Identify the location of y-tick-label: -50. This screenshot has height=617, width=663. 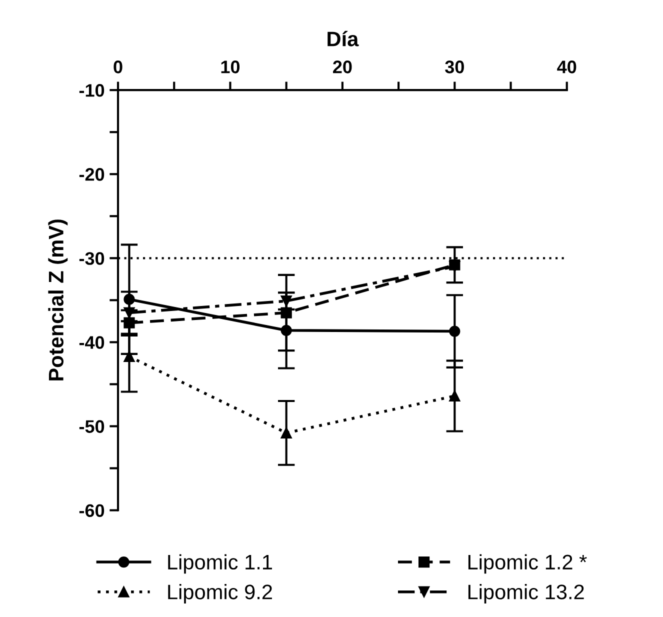
(91, 426).